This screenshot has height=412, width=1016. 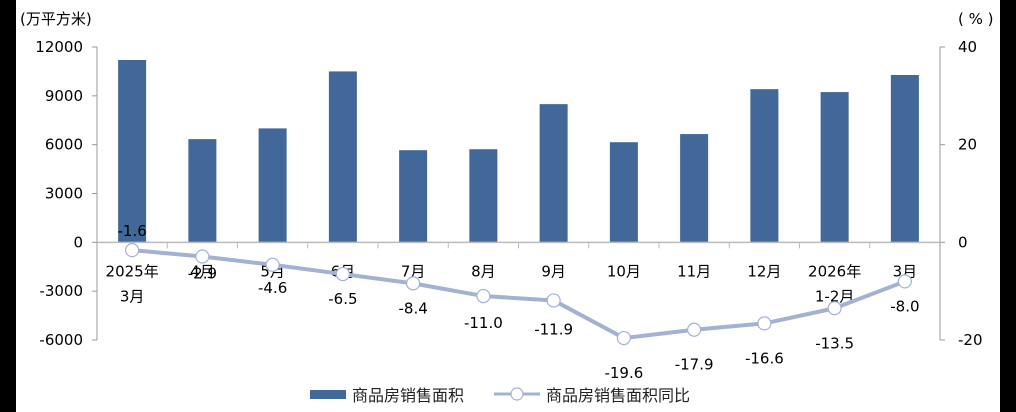 What do you see at coordinates (64, 96) in the screenshot?
I see `left-tick-label: 9000` at bounding box center [64, 96].